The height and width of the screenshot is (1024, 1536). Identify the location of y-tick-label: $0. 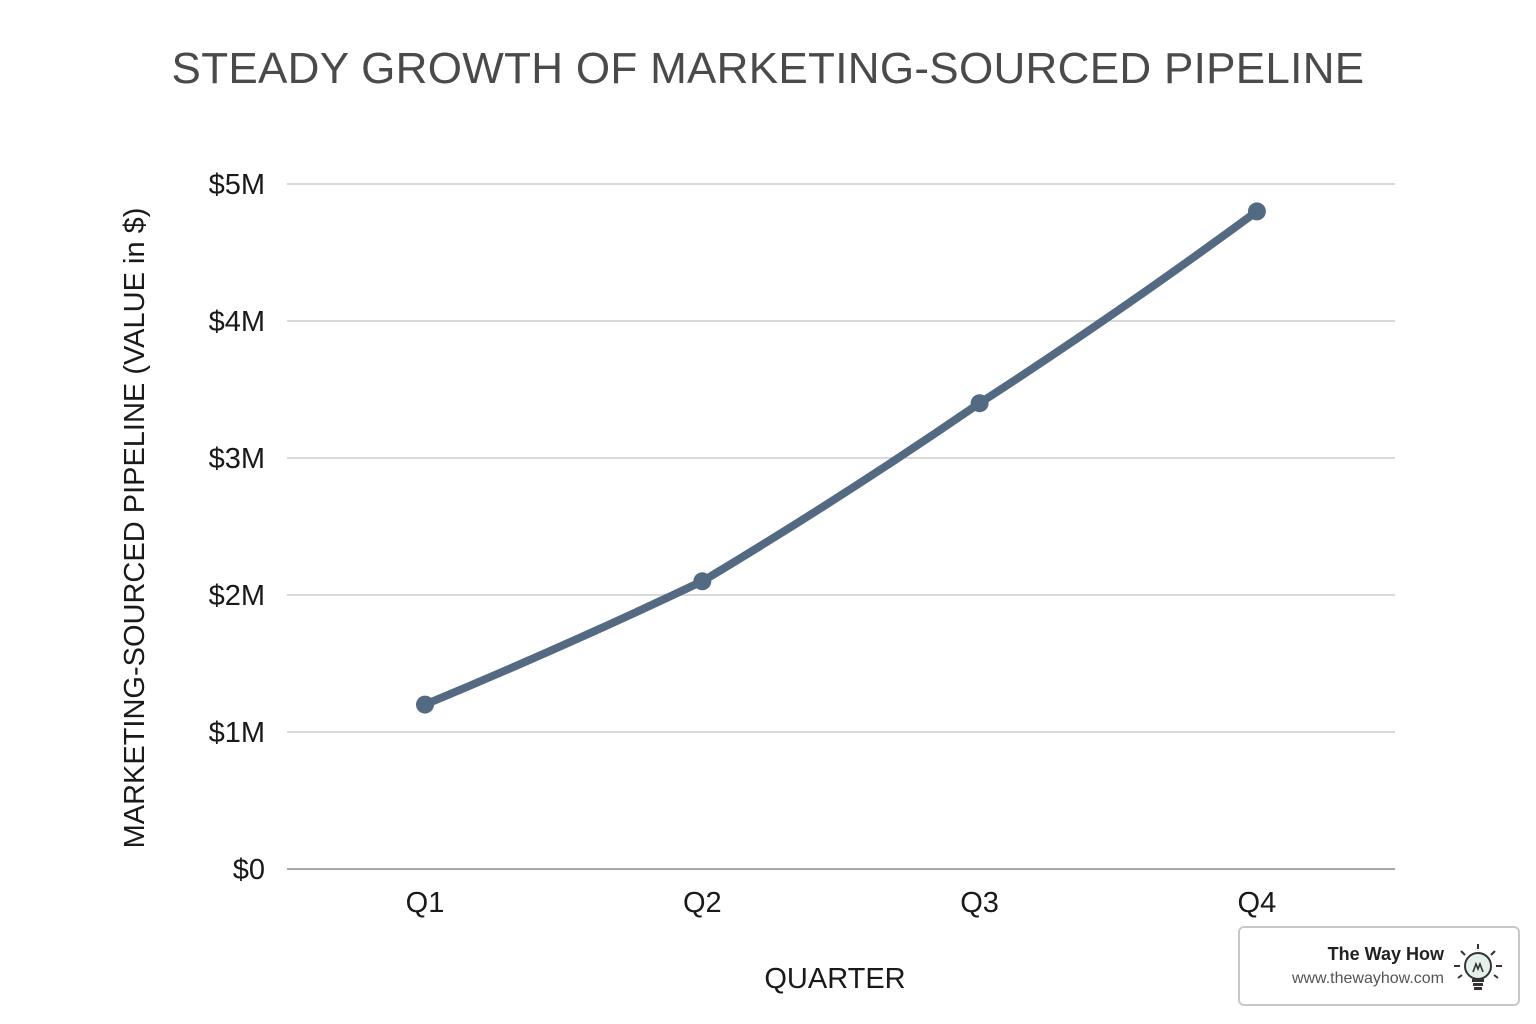
(249, 870).